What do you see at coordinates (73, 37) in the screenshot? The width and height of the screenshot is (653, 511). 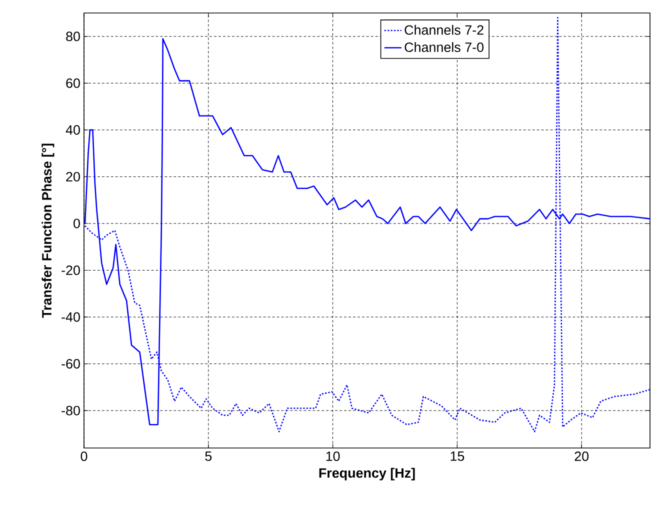 I see `y-tick-label: 80` at bounding box center [73, 37].